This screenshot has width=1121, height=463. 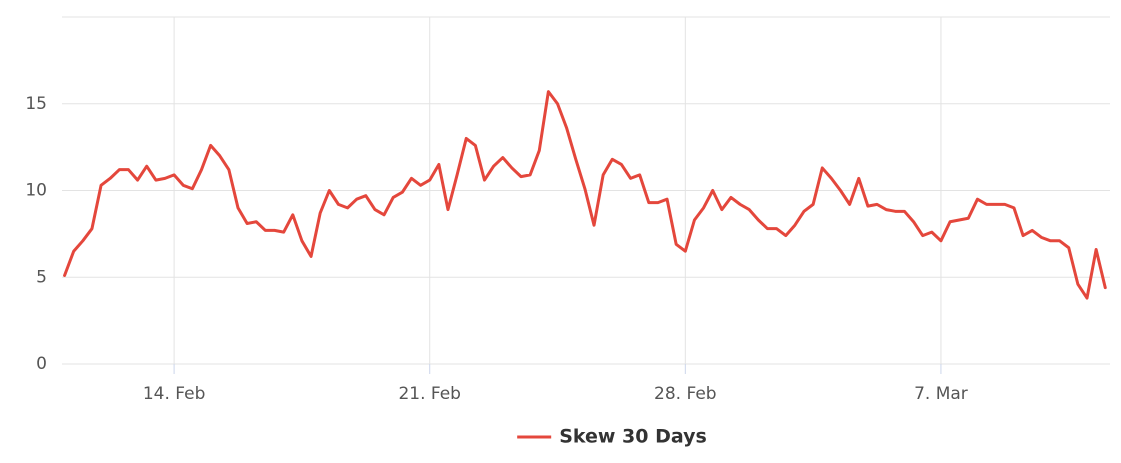 I want to click on y-tick-label: 15, so click(x=36, y=104).